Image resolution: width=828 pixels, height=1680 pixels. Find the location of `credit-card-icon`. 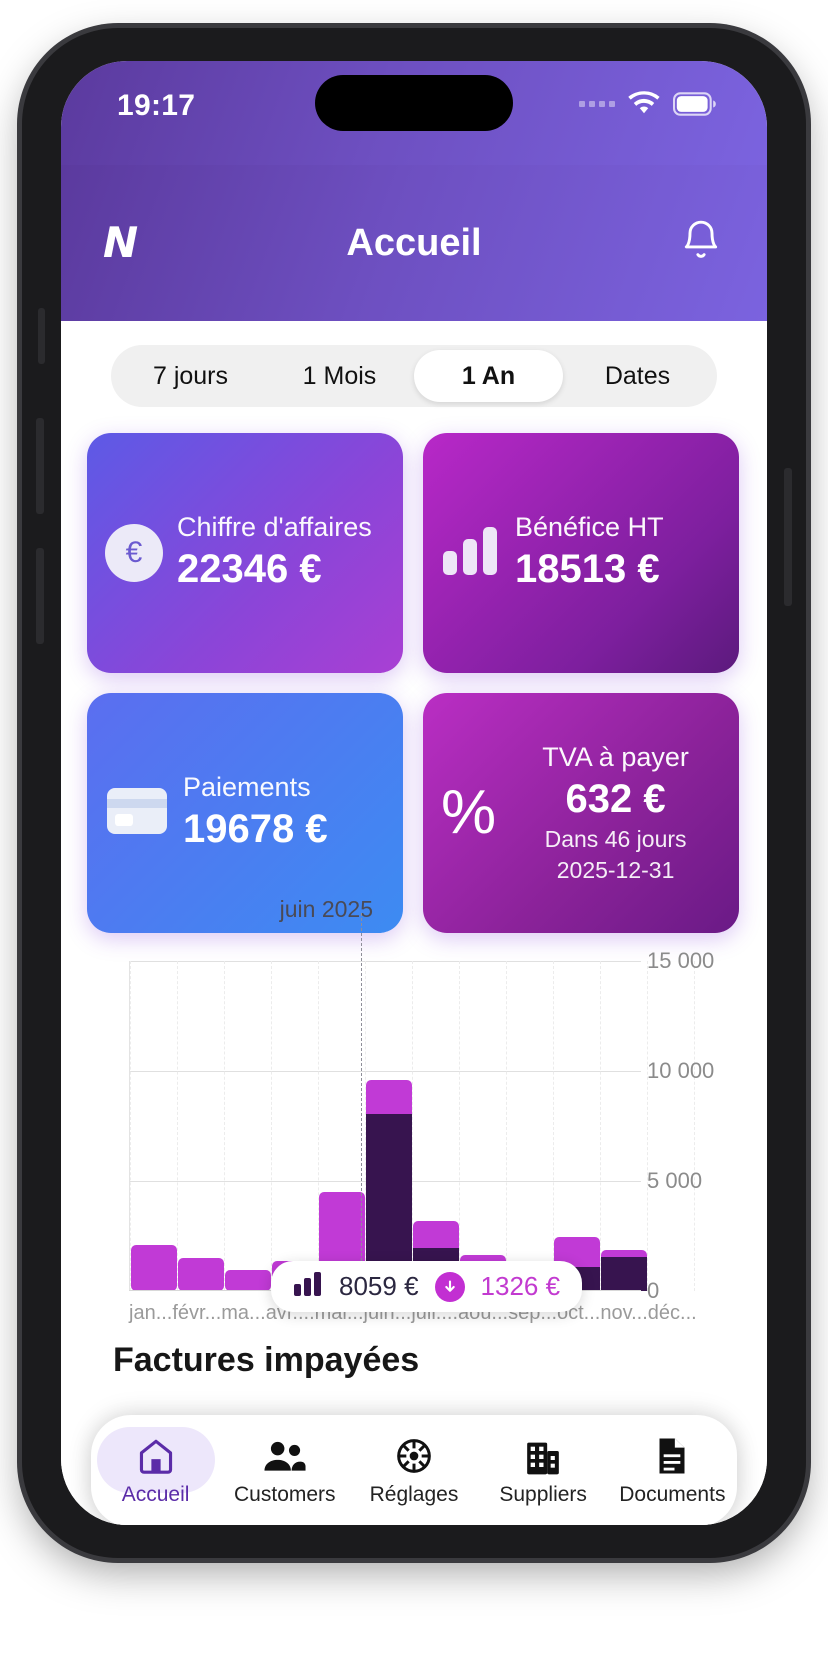

credit-card-icon is located at coordinates (137, 813).